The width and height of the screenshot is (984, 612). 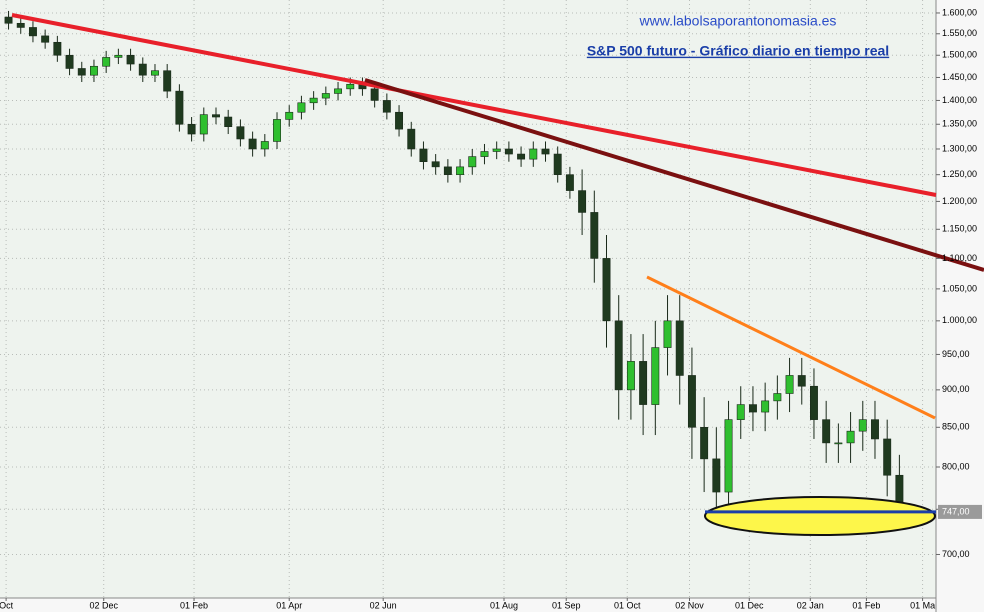 What do you see at coordinates (959, 12) in the screenshot?
I see `y-tick-label: 1.600,00` at bounding box center [959, 12].